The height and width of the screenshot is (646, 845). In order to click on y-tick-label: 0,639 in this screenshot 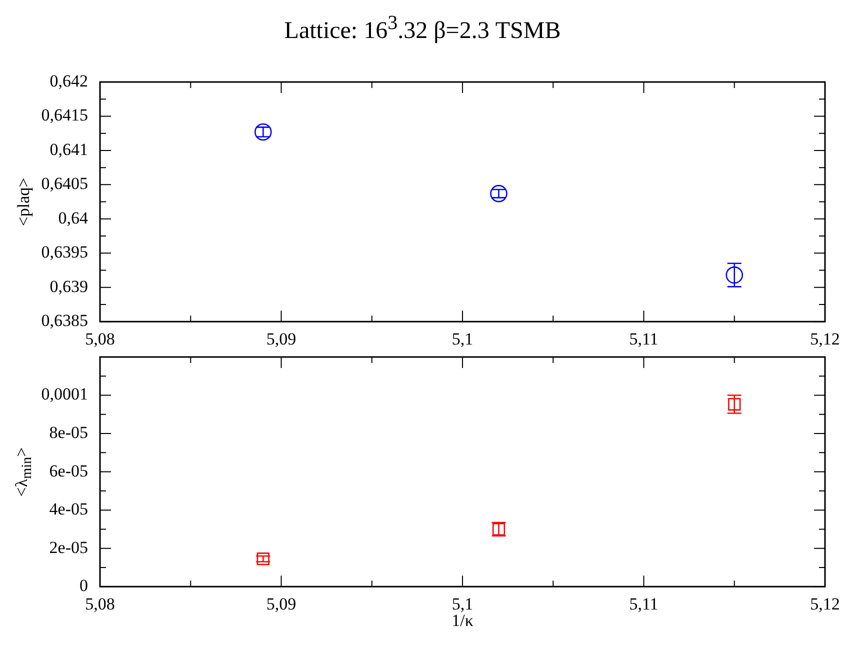, I will do `click(69, 286)`.